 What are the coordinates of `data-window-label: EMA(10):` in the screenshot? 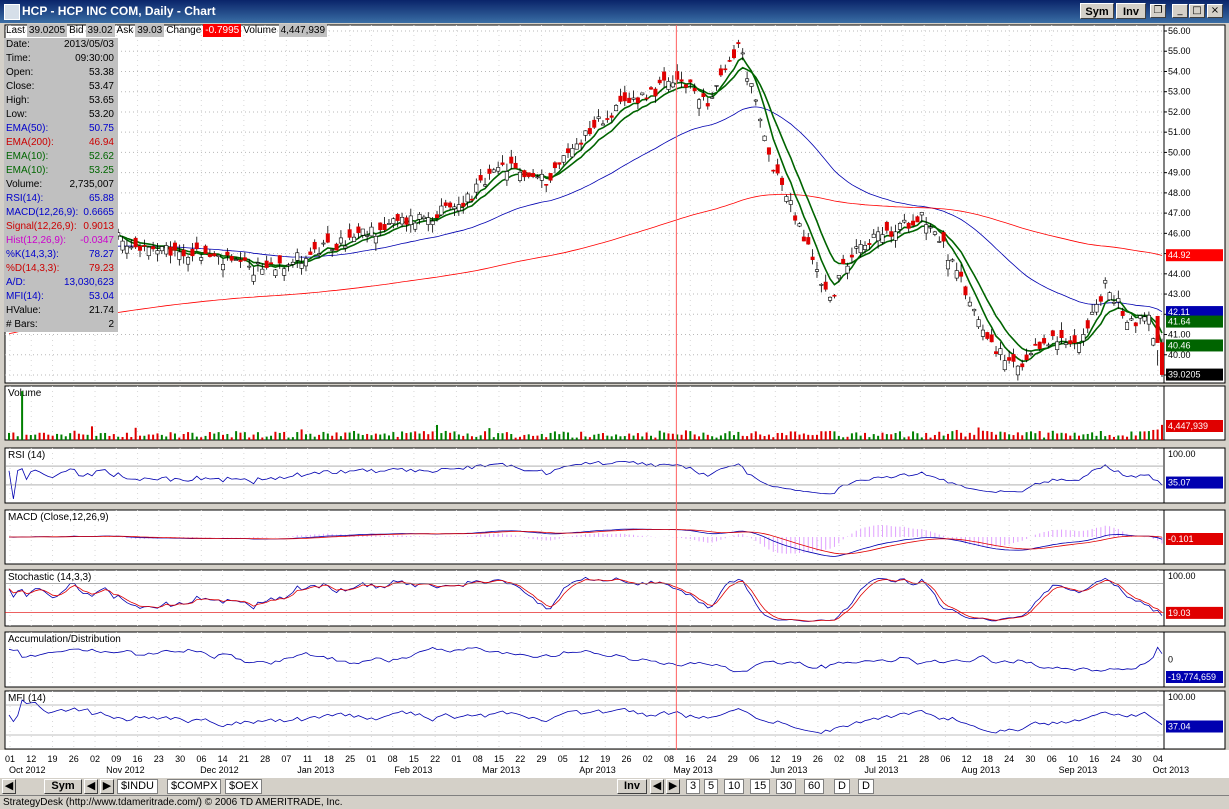 It's located at (27, 170).